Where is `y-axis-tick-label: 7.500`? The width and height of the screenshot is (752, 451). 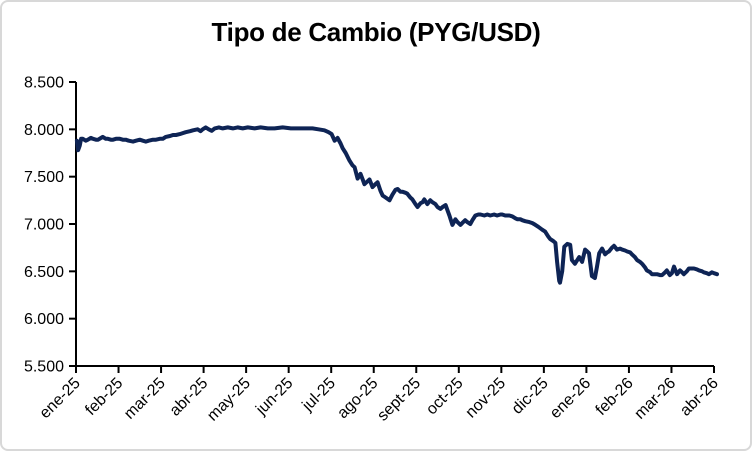 y-axis-tick-label: 7.500 is located at coordinates (44, 177).